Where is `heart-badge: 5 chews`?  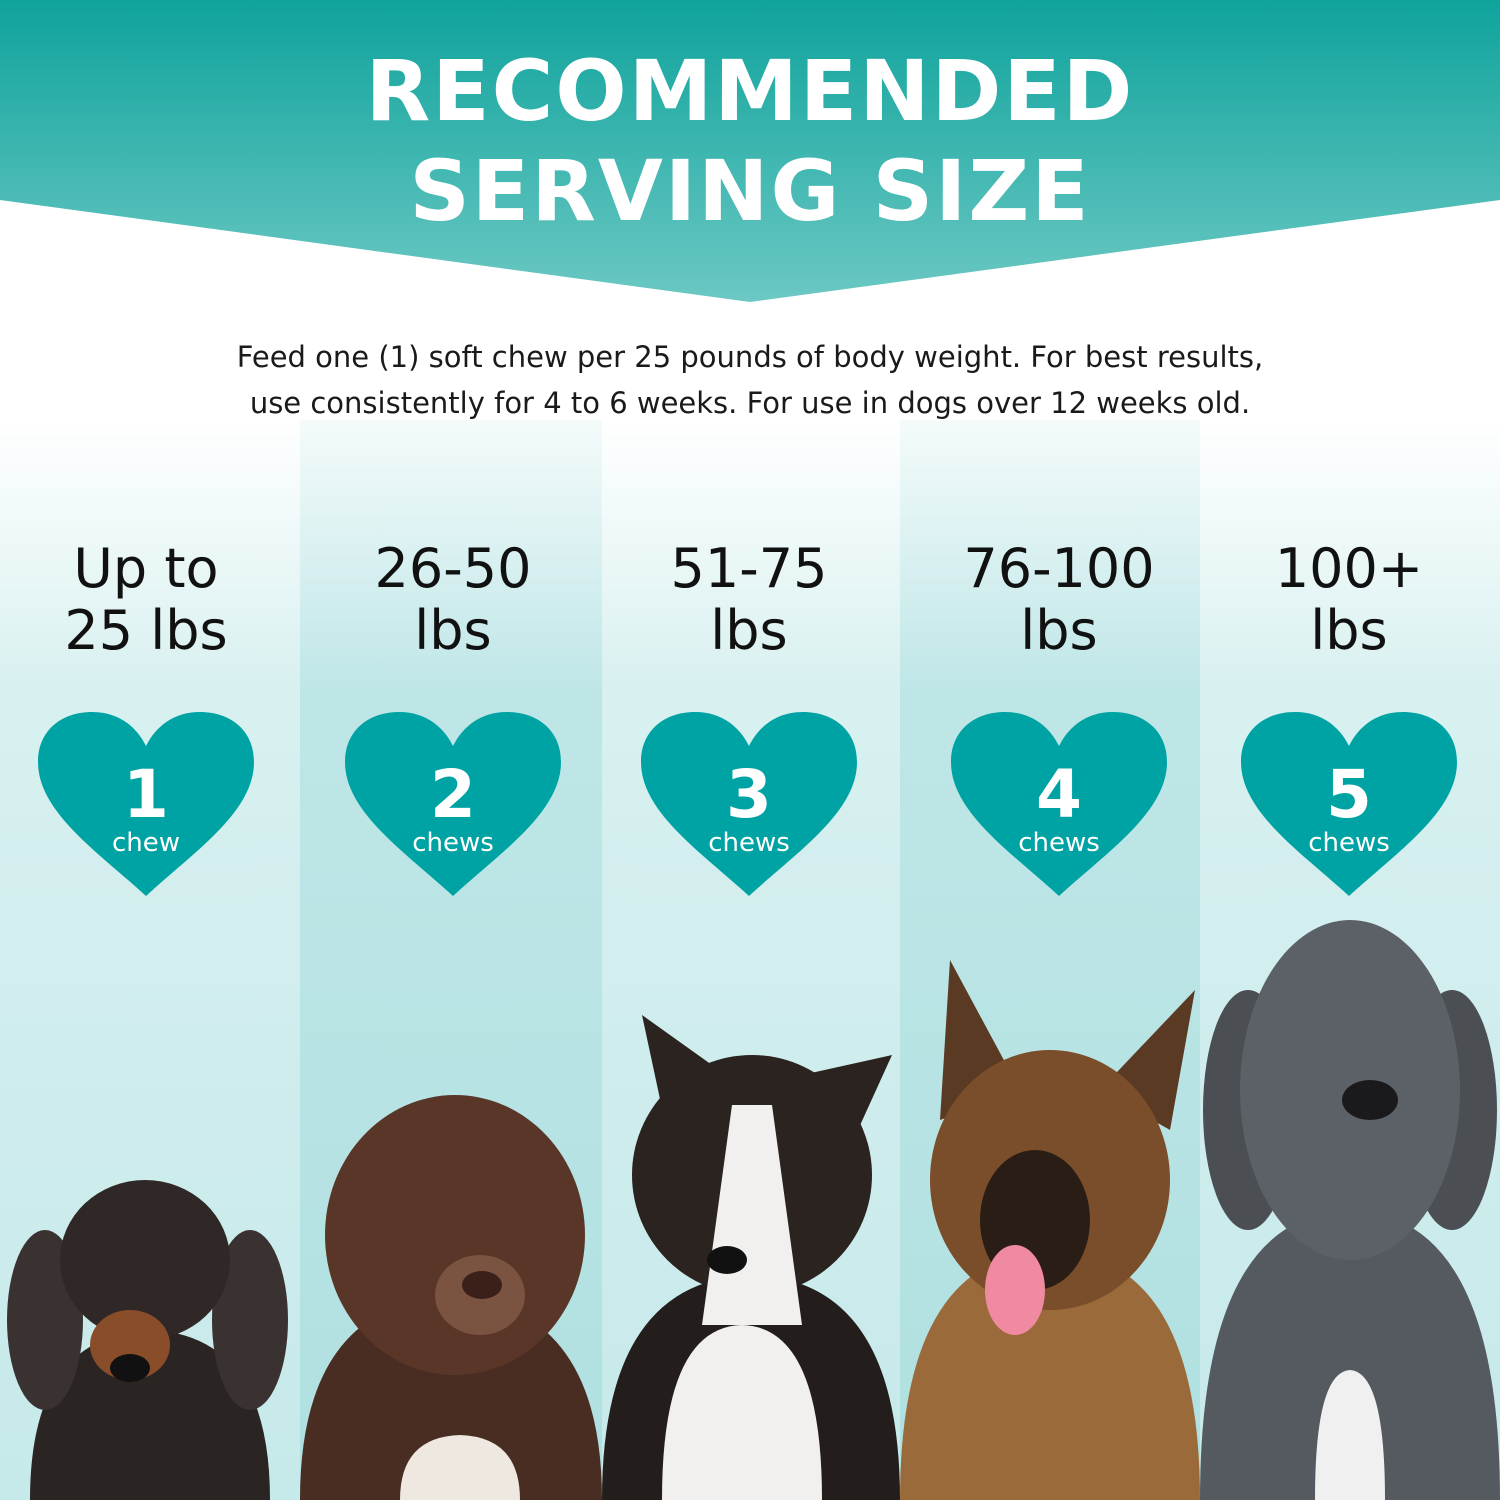
heart-badge: 5 chews is located at coordinates (1349, 804).